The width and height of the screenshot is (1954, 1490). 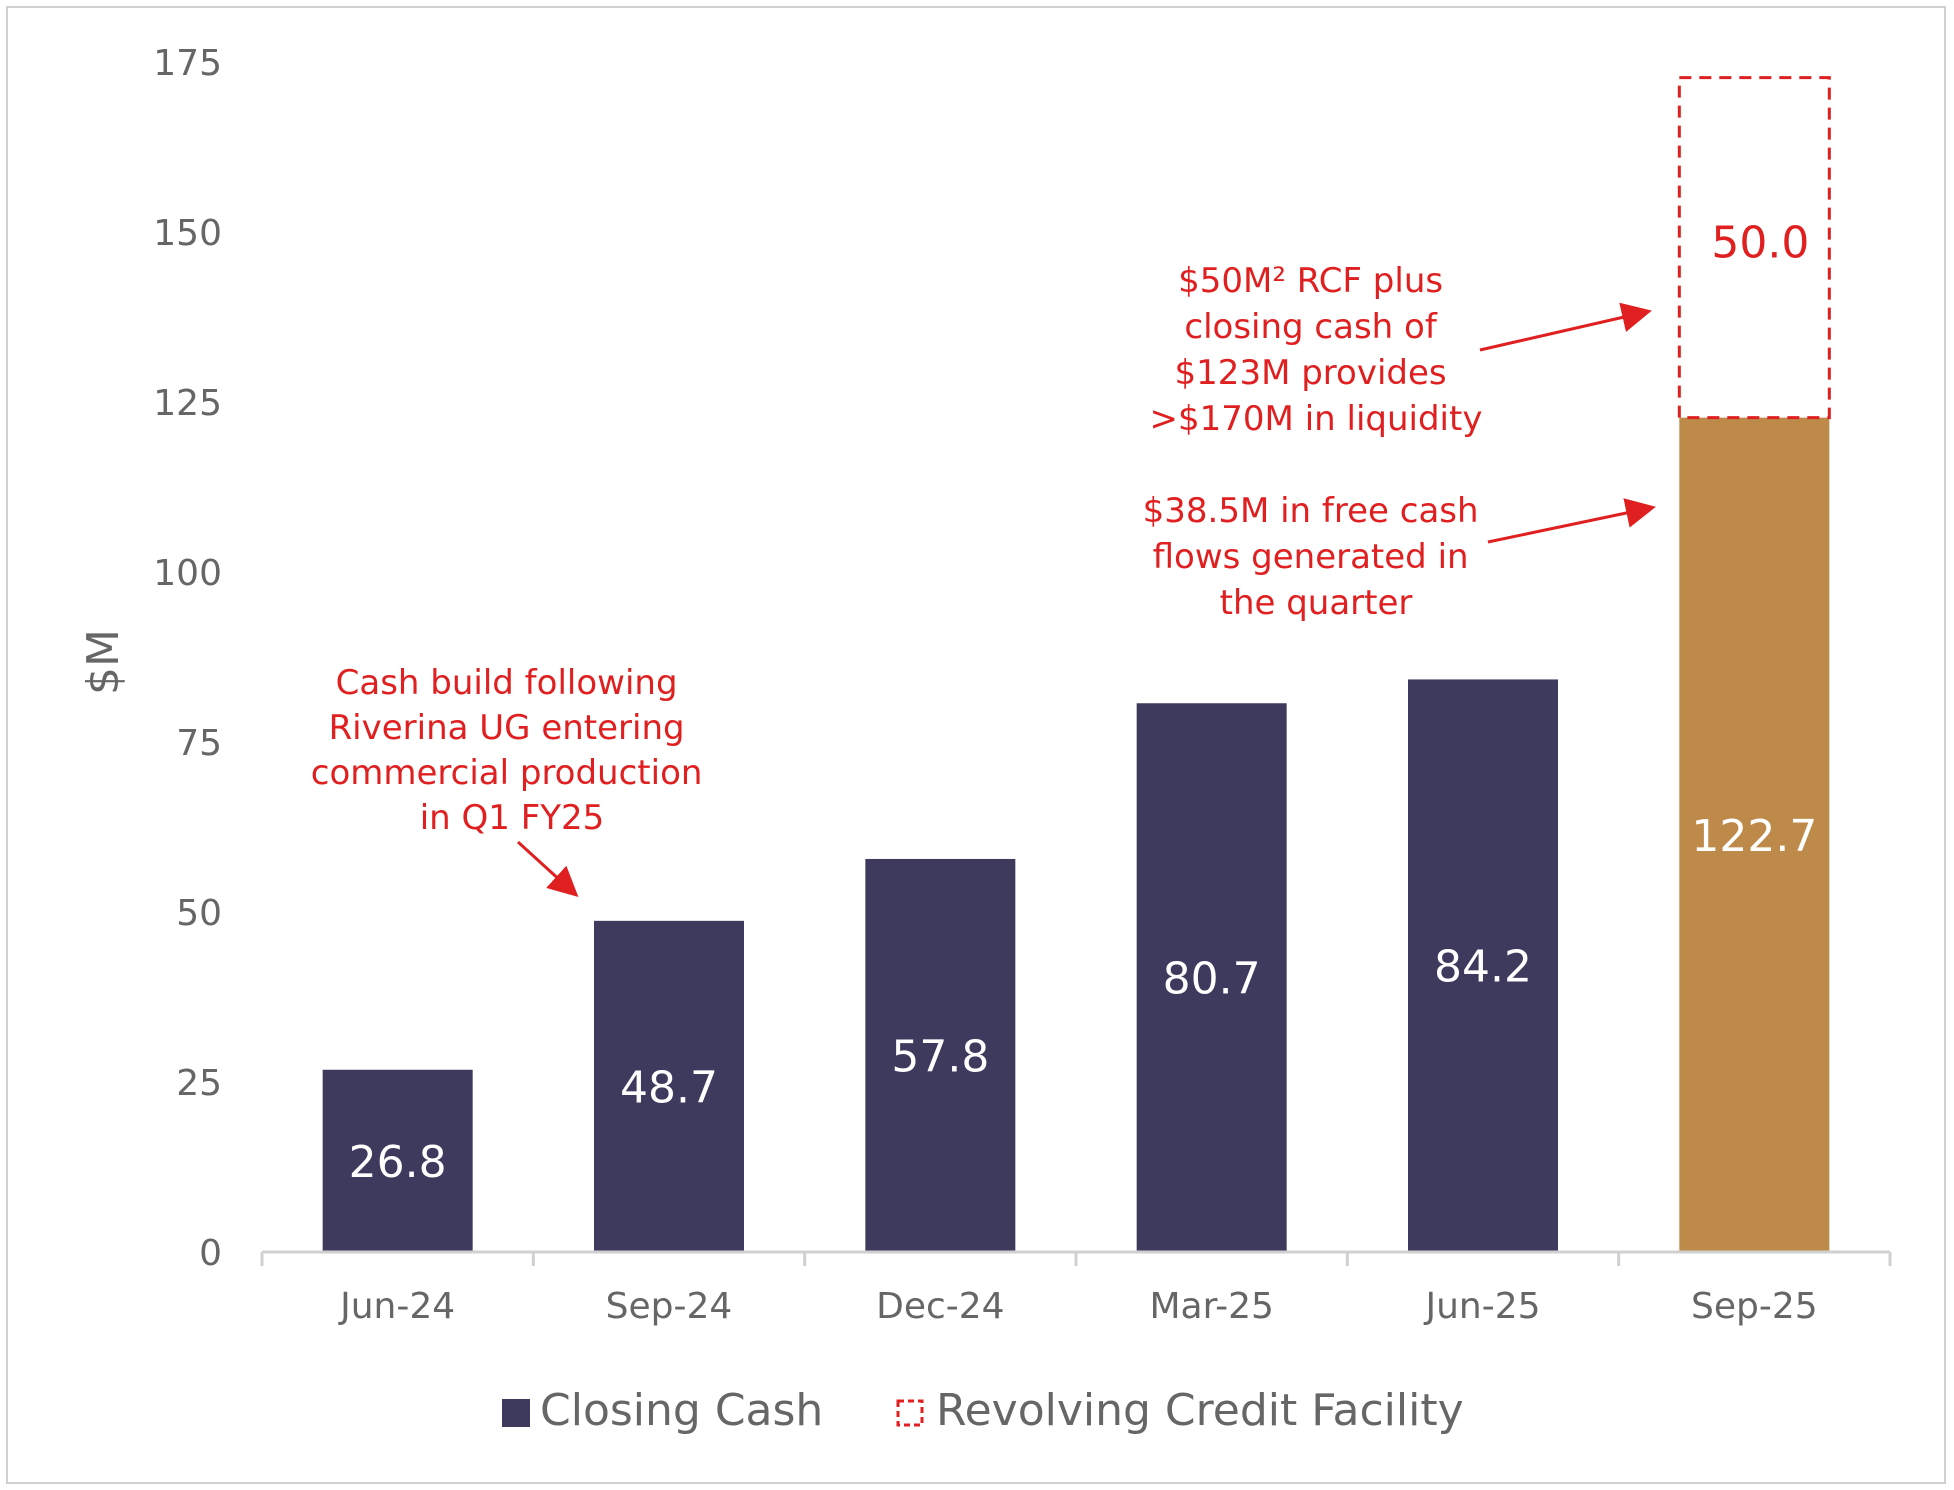 I want to click on bar-value-label: 80.7, so click(x=1212, y=979).